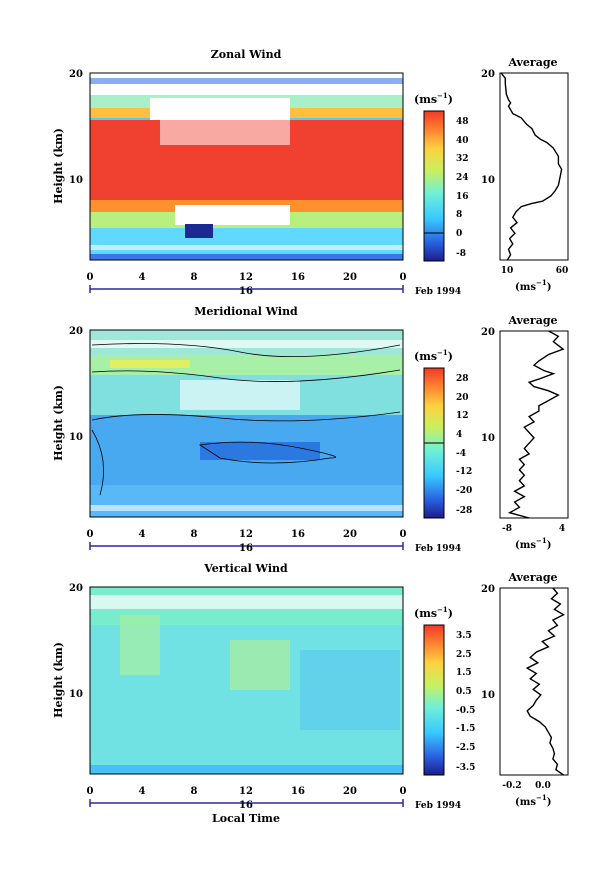 This screenshot has width=616, height=873. What do you see at coordinates (459, 215) in the screenshot?
I see `colorbar-tick: 8` at bounding box center [459, 215].